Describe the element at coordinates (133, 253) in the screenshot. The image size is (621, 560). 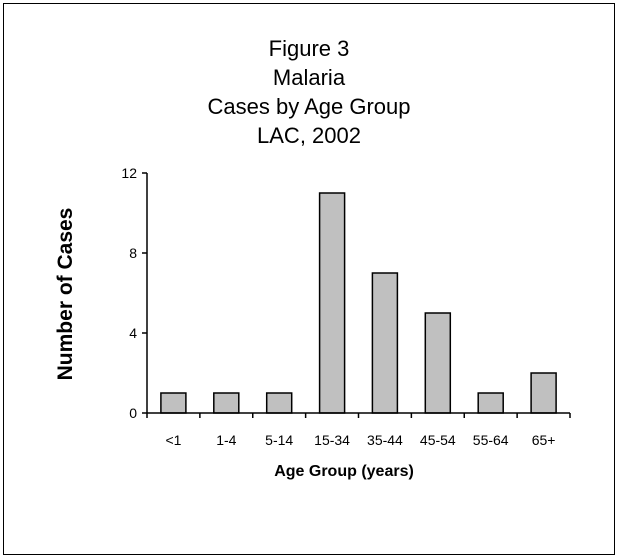
I see `y-tick-label: 8` at that location.